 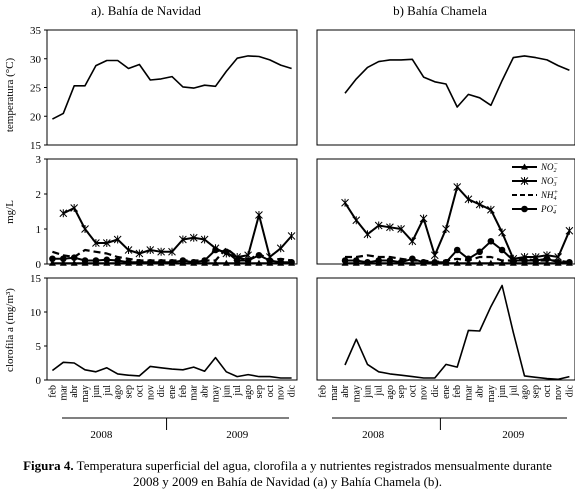 What do you see at coordinates (445, 211) in the screenshot?
I see `plot-frame-1-right` at bounding box center [445, 211].